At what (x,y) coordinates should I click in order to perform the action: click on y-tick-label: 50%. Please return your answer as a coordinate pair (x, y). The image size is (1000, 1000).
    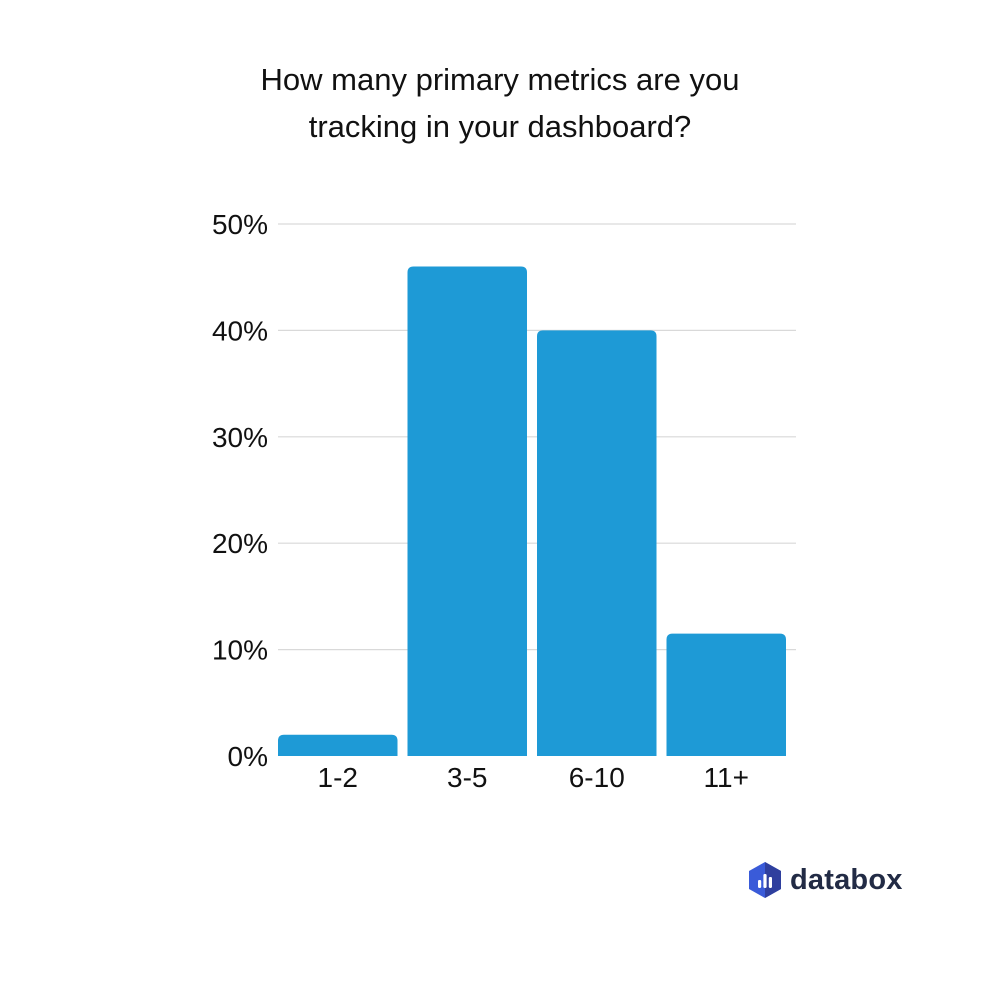
    Looking at the image, I should click on (240, 224).